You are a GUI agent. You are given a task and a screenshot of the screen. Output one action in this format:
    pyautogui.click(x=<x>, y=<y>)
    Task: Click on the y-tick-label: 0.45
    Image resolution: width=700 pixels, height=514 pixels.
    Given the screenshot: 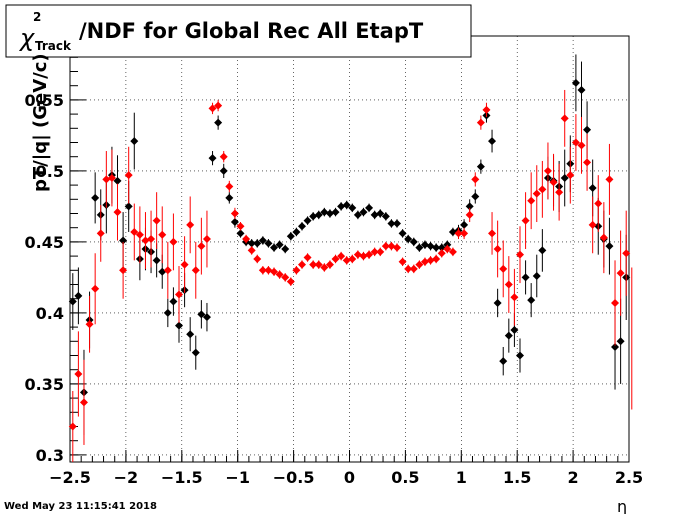 What is the action you would take?
    pyautogui.click(x=44, y=242)
    